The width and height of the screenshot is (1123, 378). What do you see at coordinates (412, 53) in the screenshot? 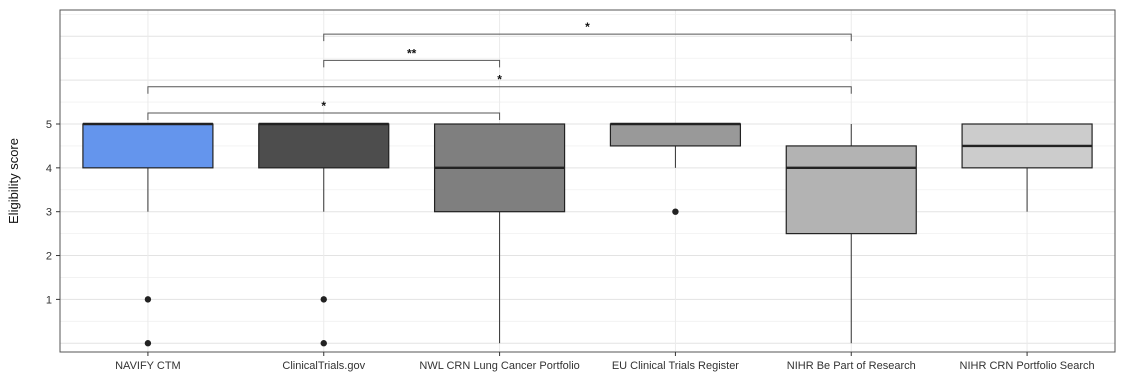
I see `significance-label: **` at bounding box center [412, 53].